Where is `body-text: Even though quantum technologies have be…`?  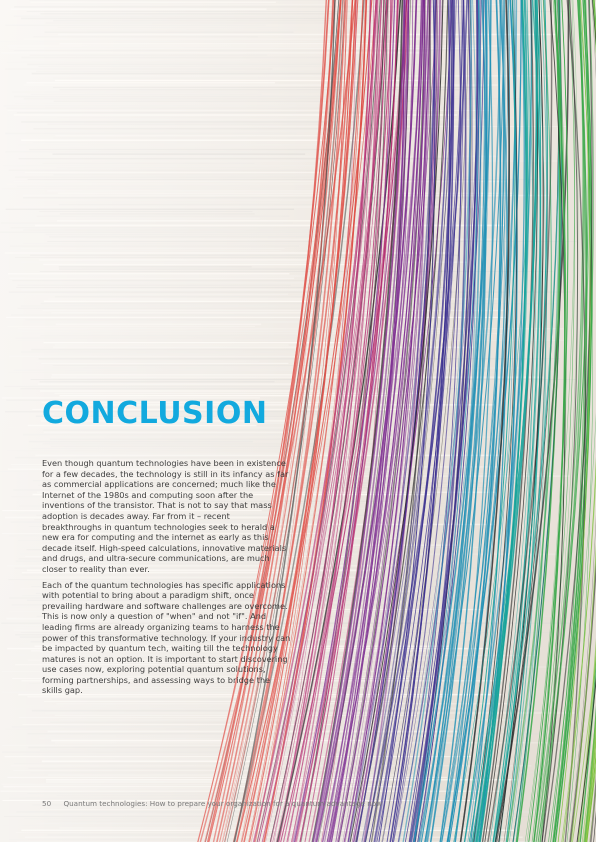
body-text: Even though quantum technologies have be… is located at coordinates (167, 579).